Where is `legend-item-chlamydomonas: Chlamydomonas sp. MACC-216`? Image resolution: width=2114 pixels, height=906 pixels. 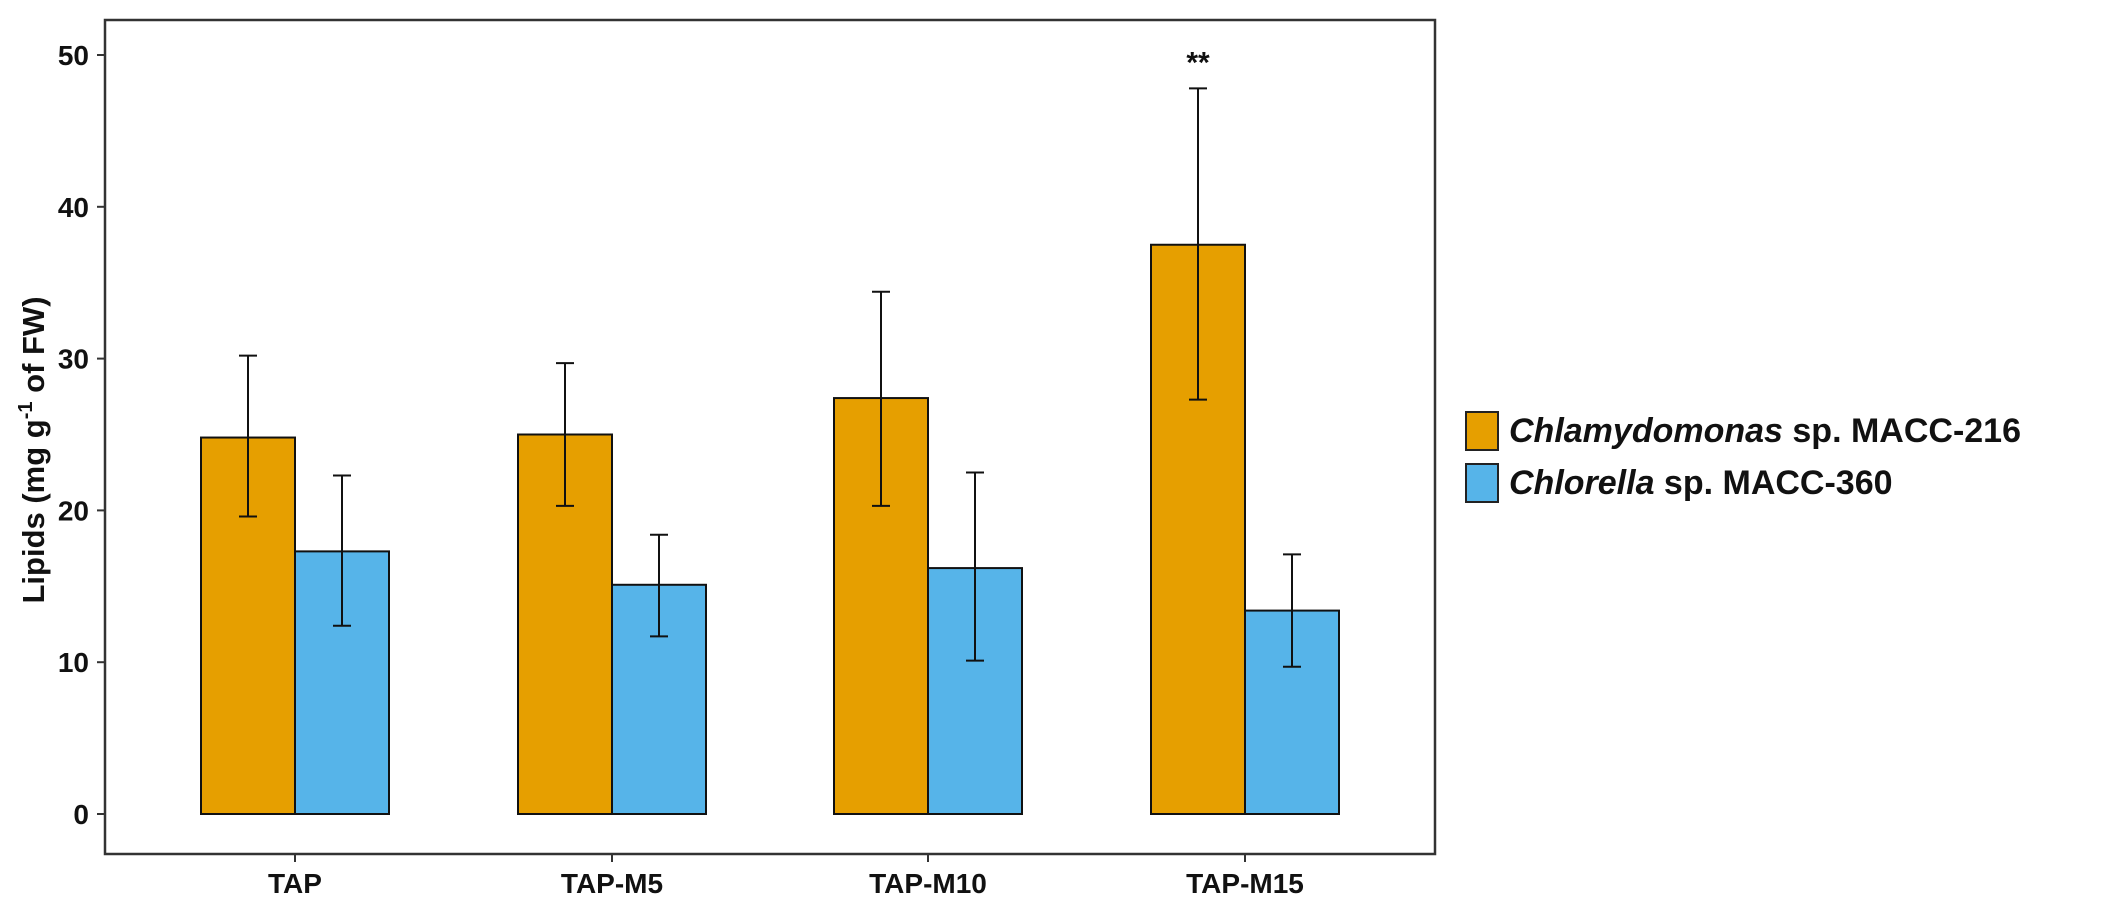 legend-item-chlamydomonas: Chlamydomonas sp. MACC-216 is located at coordinates (1743, 431).